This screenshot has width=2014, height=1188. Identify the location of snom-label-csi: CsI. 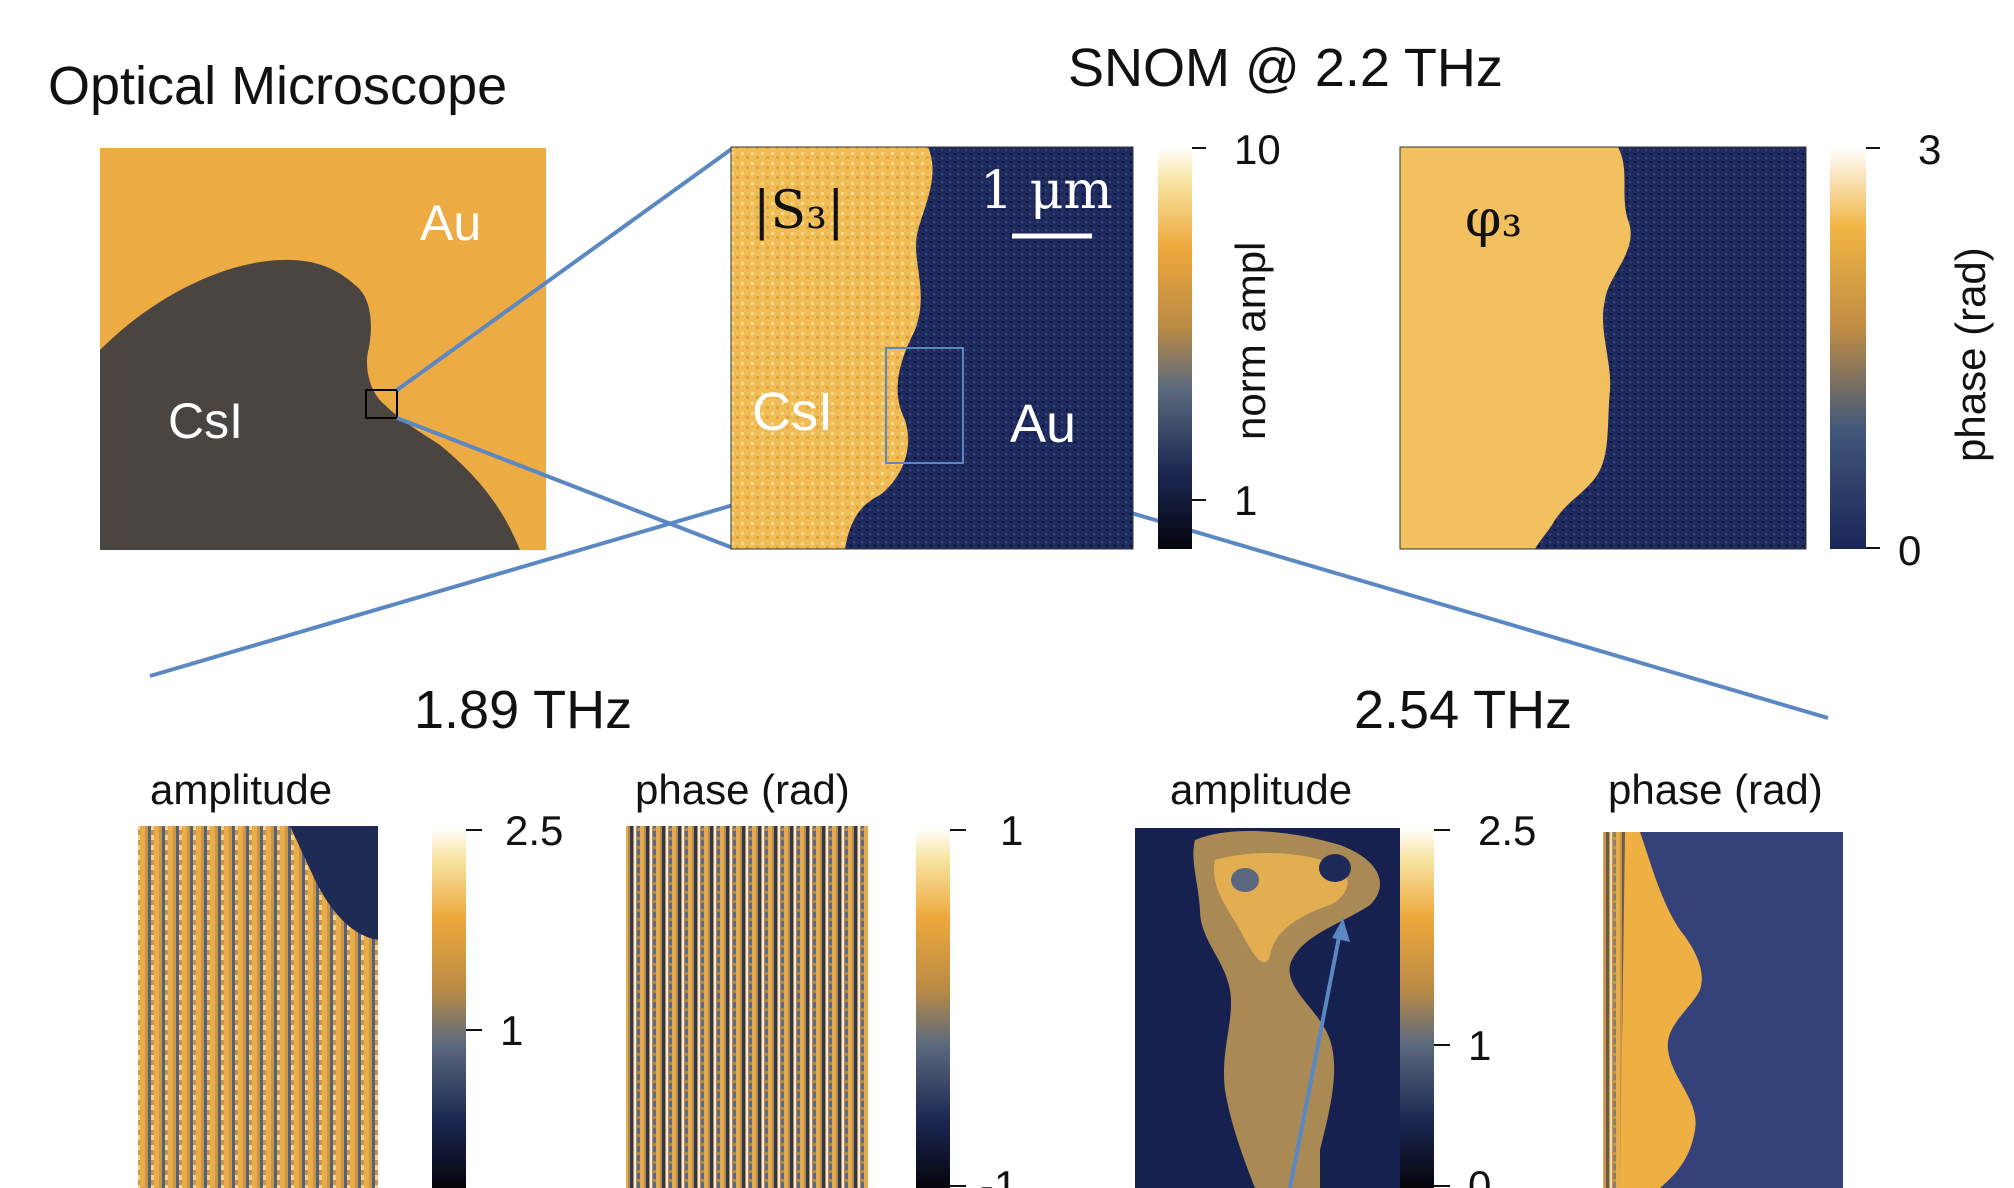
(792, 412).